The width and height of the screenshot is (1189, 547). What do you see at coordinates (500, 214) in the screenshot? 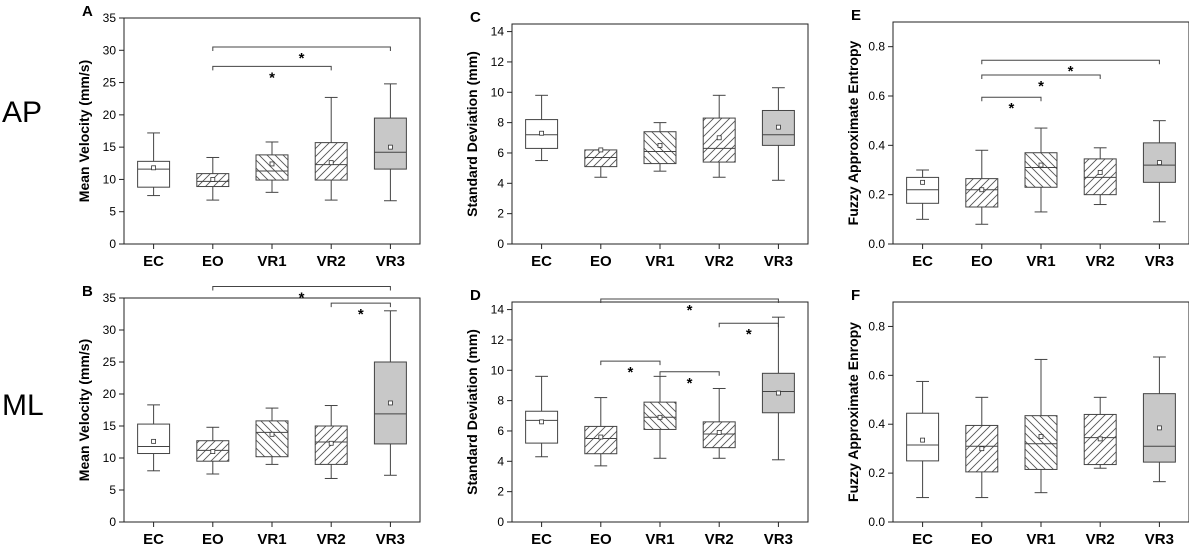
I see `y-tick-label: 2` at bounding box center [500, 214].